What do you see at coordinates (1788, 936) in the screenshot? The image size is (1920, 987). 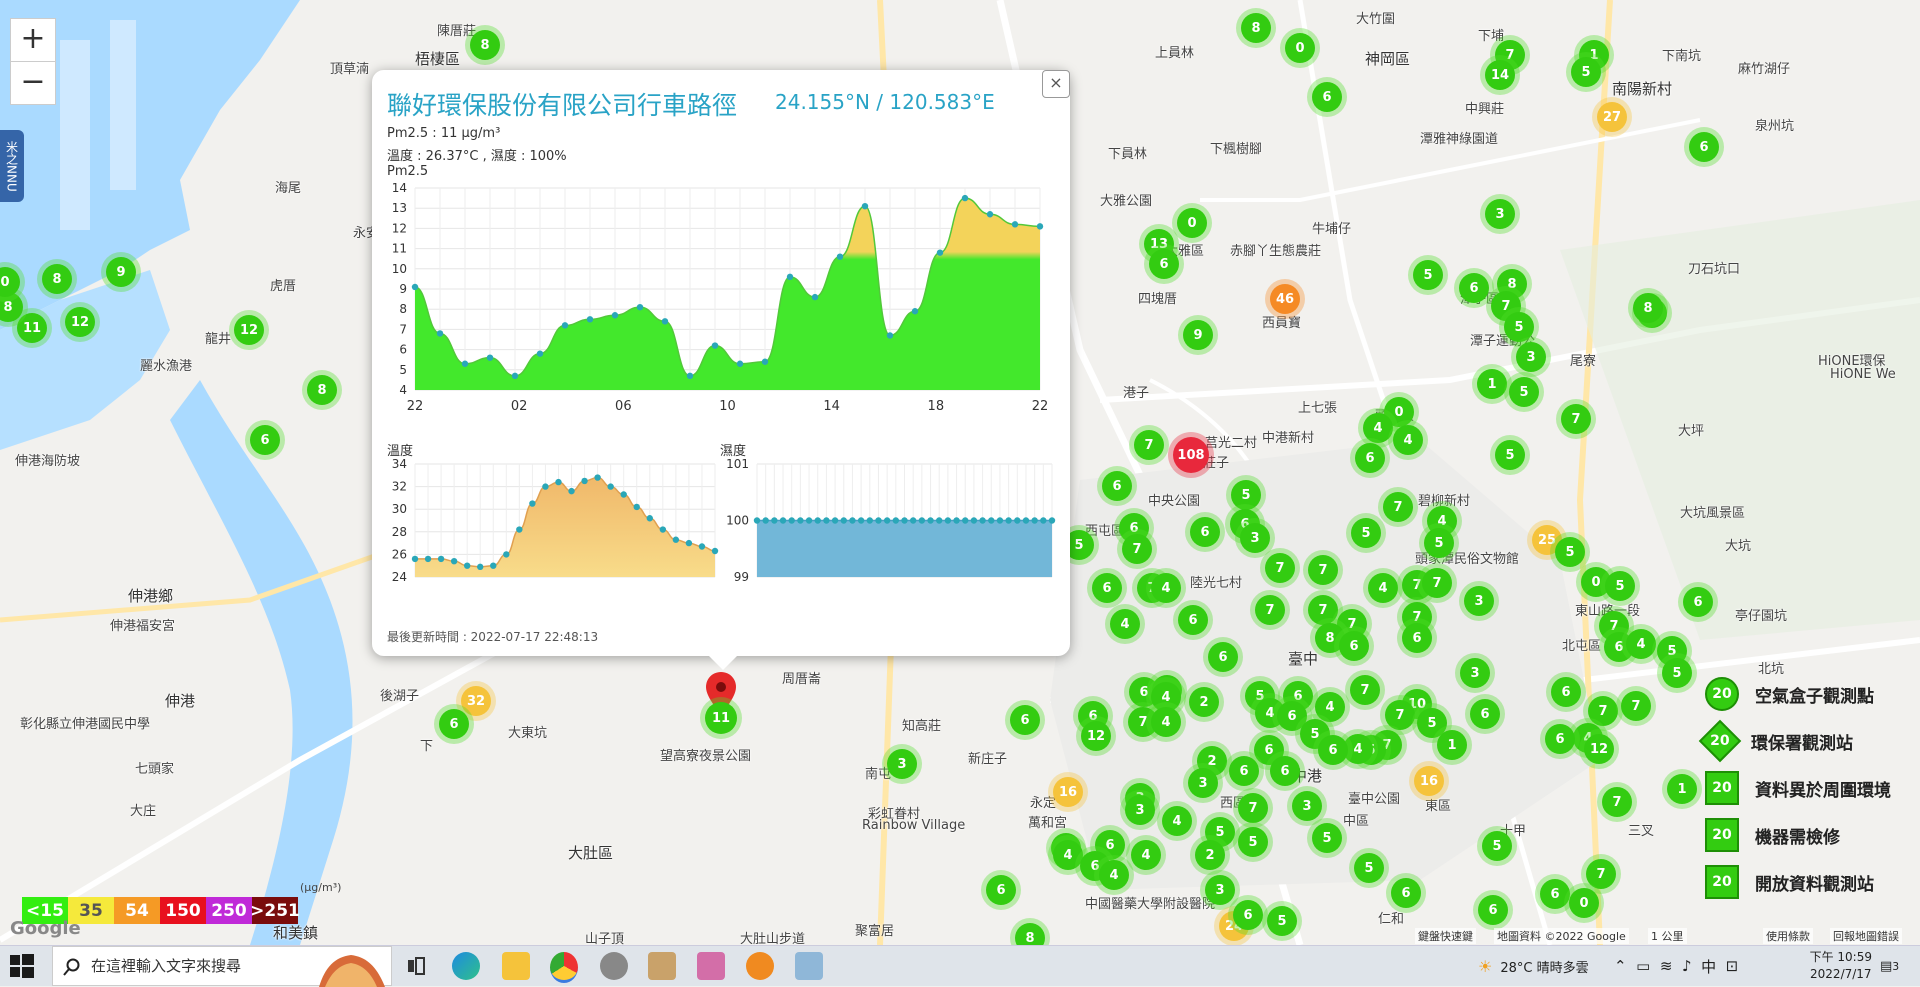 I see `terms-link: 使用條款` at bounding box center [1788, 936].